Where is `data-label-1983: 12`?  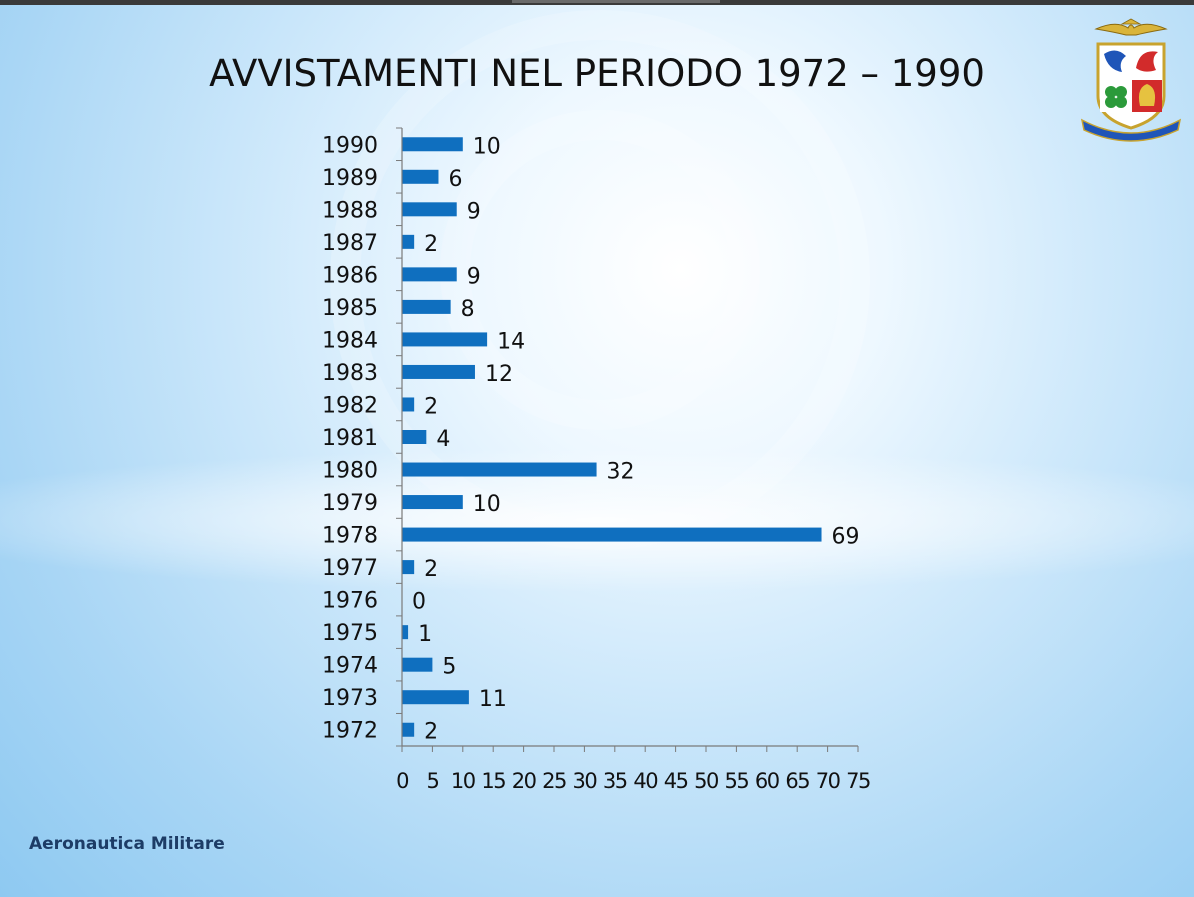 data-label-1983: 12 is located at coordinates (499, 374).